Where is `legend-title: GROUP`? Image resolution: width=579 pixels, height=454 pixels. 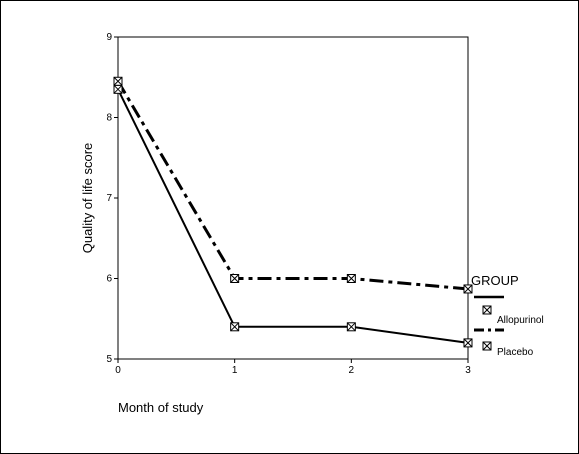
legend-title: GROUP is located at coordinates (495, 280).